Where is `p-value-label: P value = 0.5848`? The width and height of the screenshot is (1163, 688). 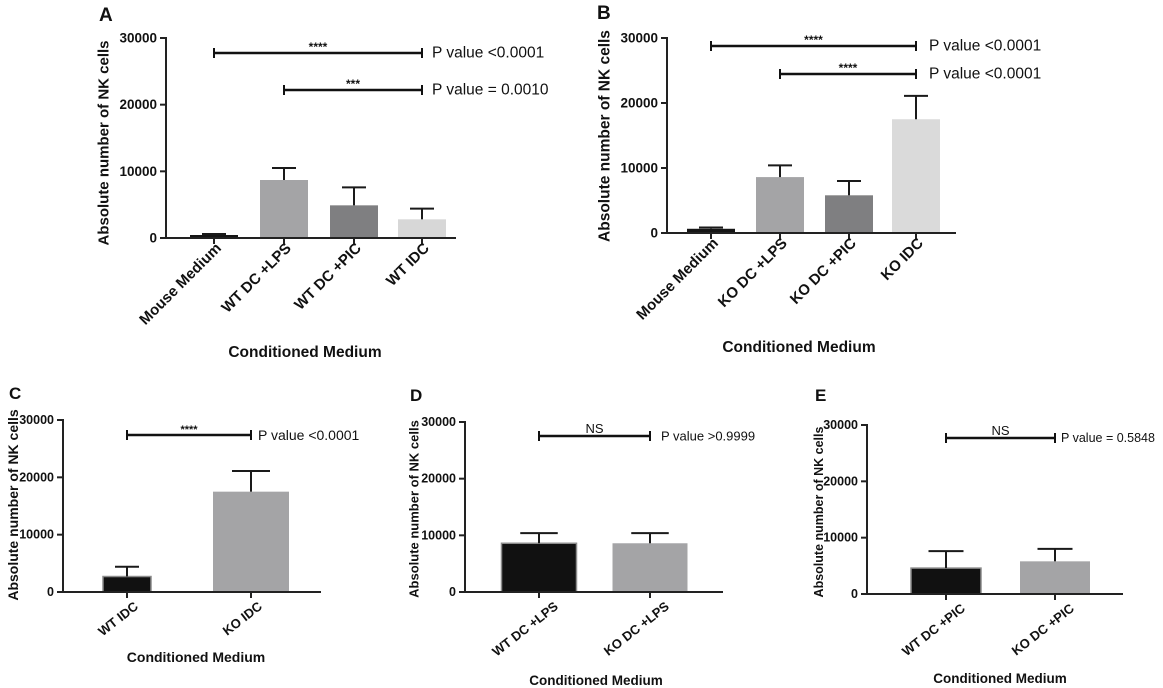 p-value-label: P value = 0.5848 is located at coordinates (1108, 438).